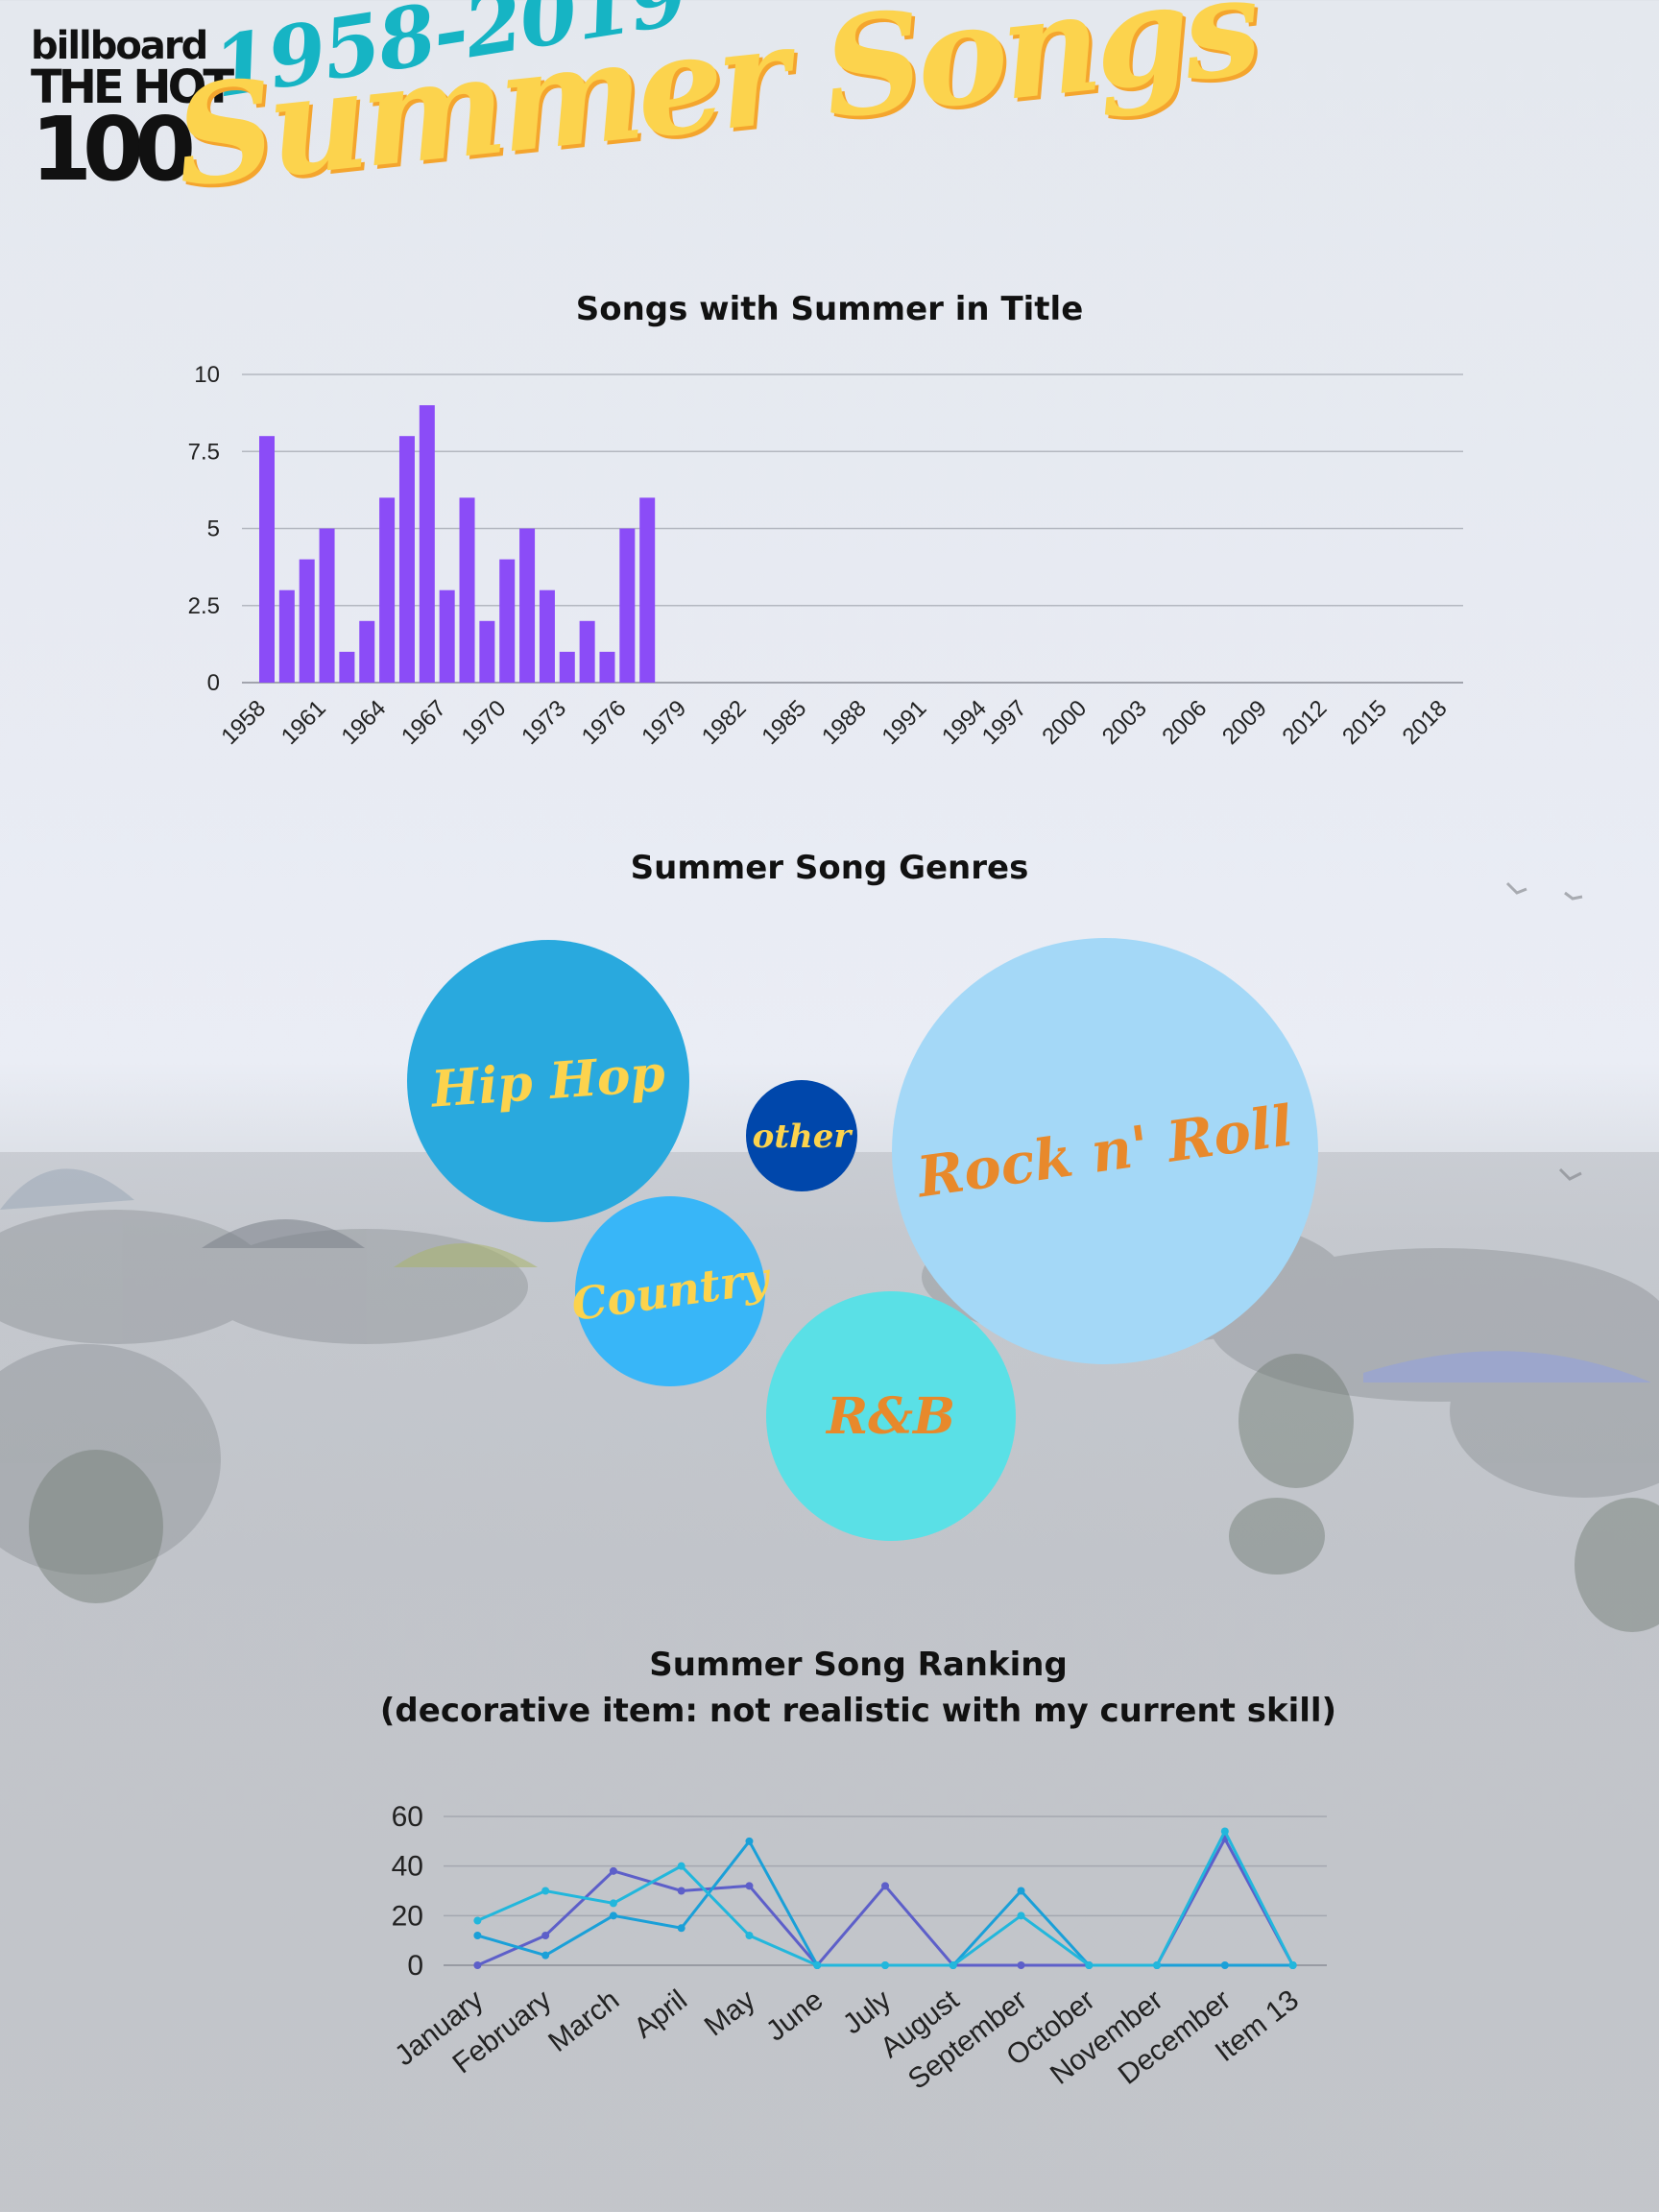 This screenshot has width=1659, height=2212. Describe the element at coordinates (905, 722) in the screenshot. I see `x-tick-label: 1991` at that location.